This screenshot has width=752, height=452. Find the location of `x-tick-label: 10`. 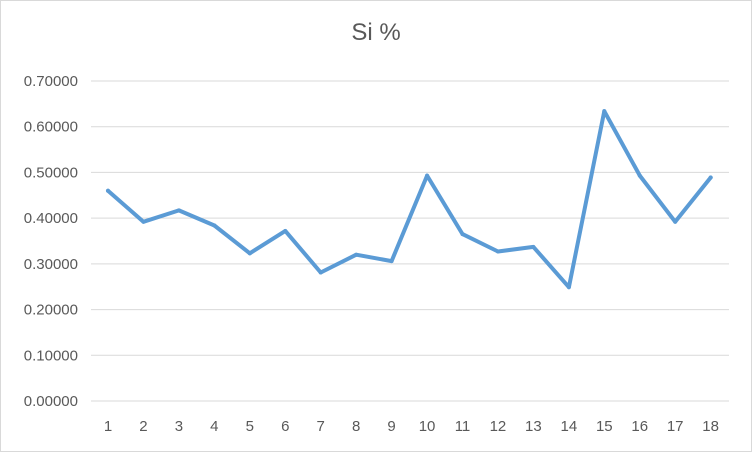

x-tick-label: 10 is located at coordinates (427, 426).